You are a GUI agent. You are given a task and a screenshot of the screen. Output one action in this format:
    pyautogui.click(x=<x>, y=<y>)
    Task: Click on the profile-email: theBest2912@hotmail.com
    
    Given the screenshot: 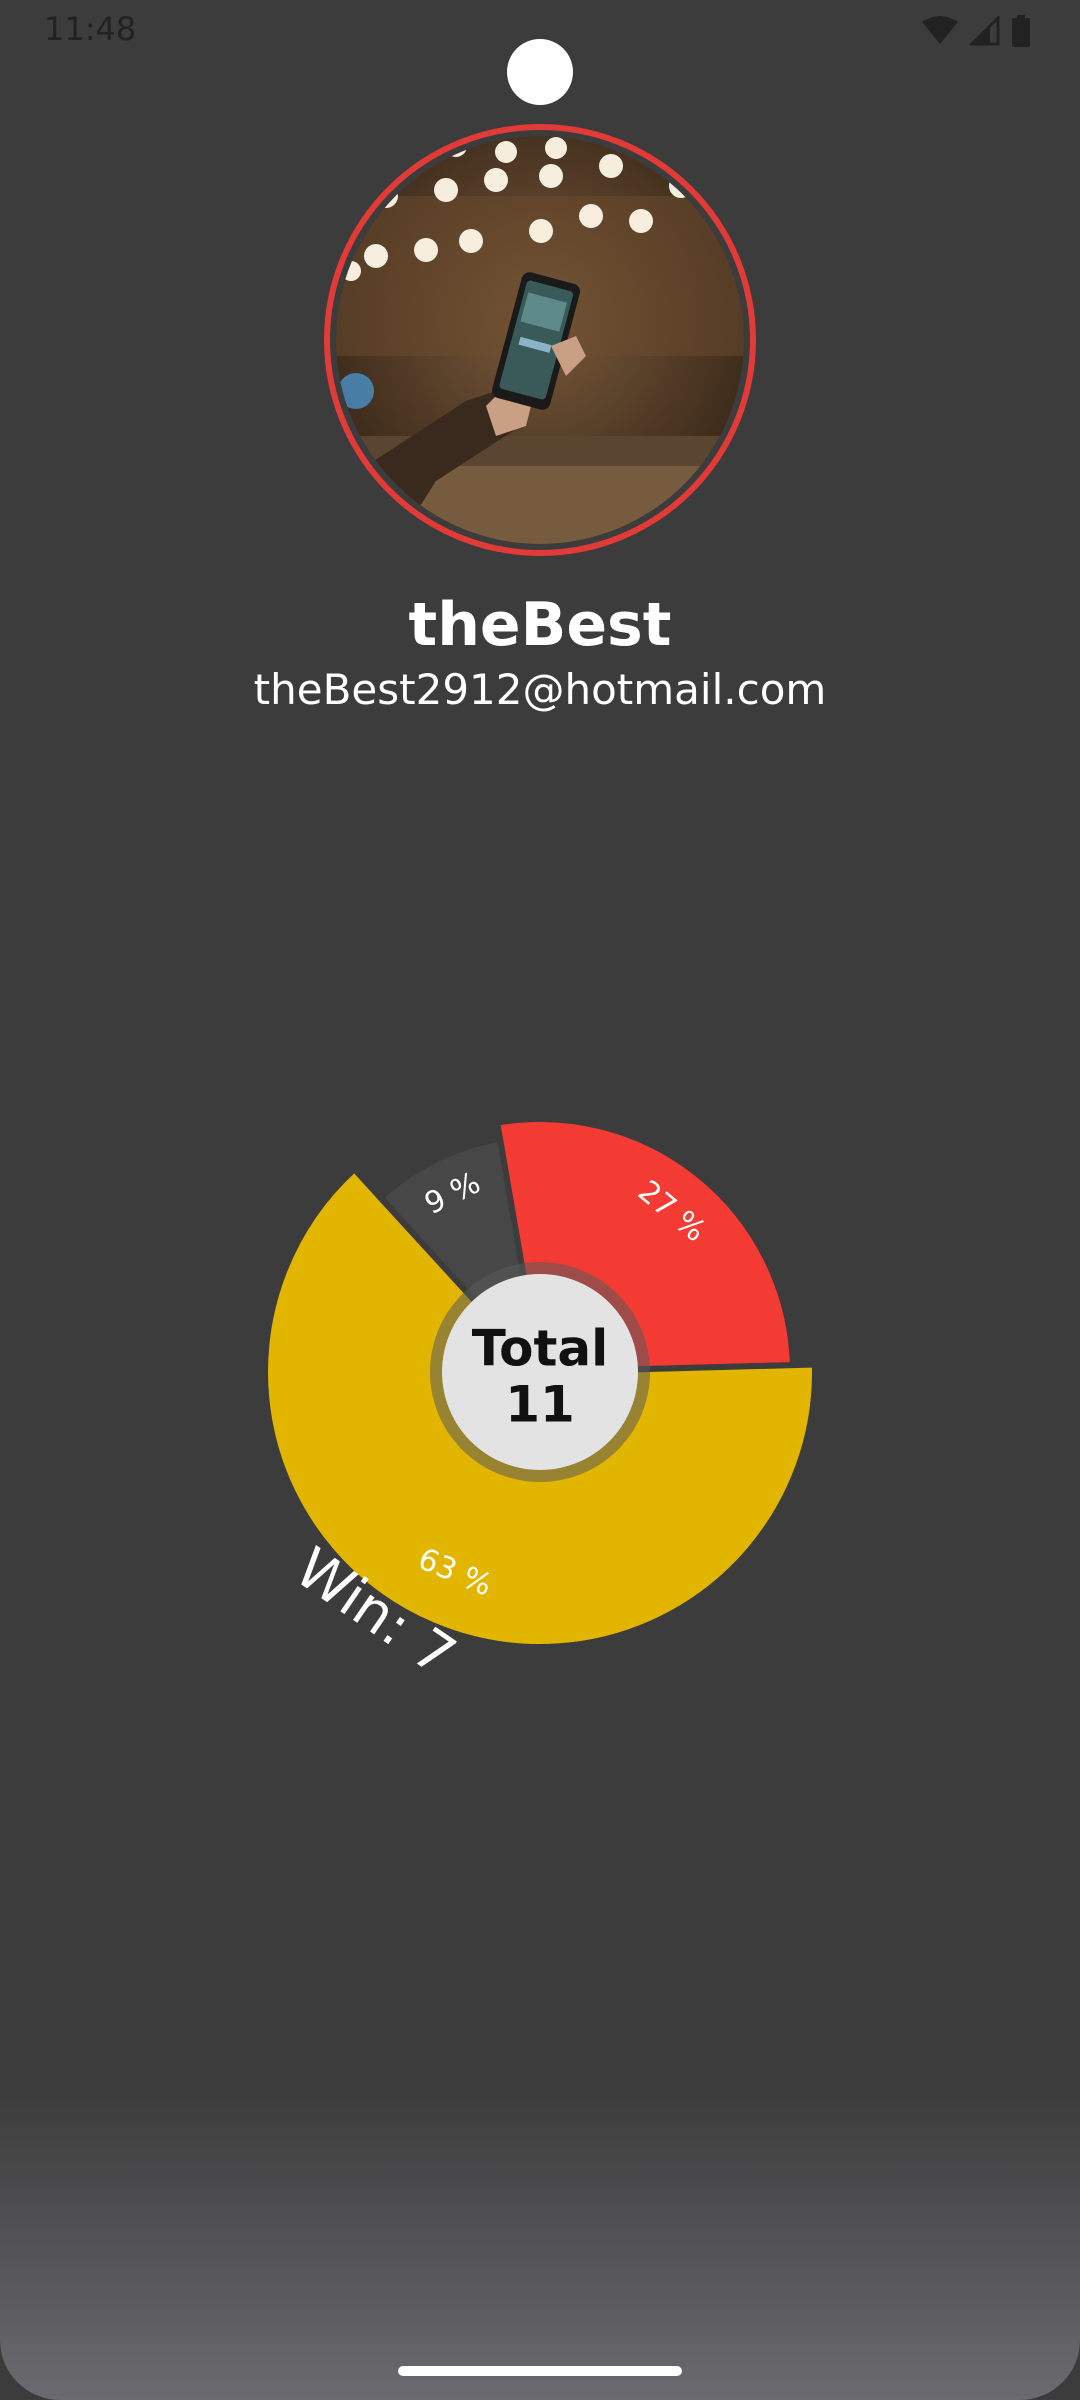 What is the action you would take?
    pyautogui.click(x=540, y=689)
    